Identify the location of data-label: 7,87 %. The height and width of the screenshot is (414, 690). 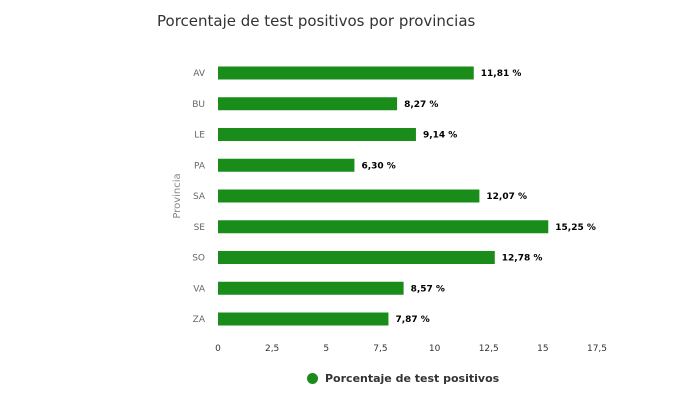
(412, 320).